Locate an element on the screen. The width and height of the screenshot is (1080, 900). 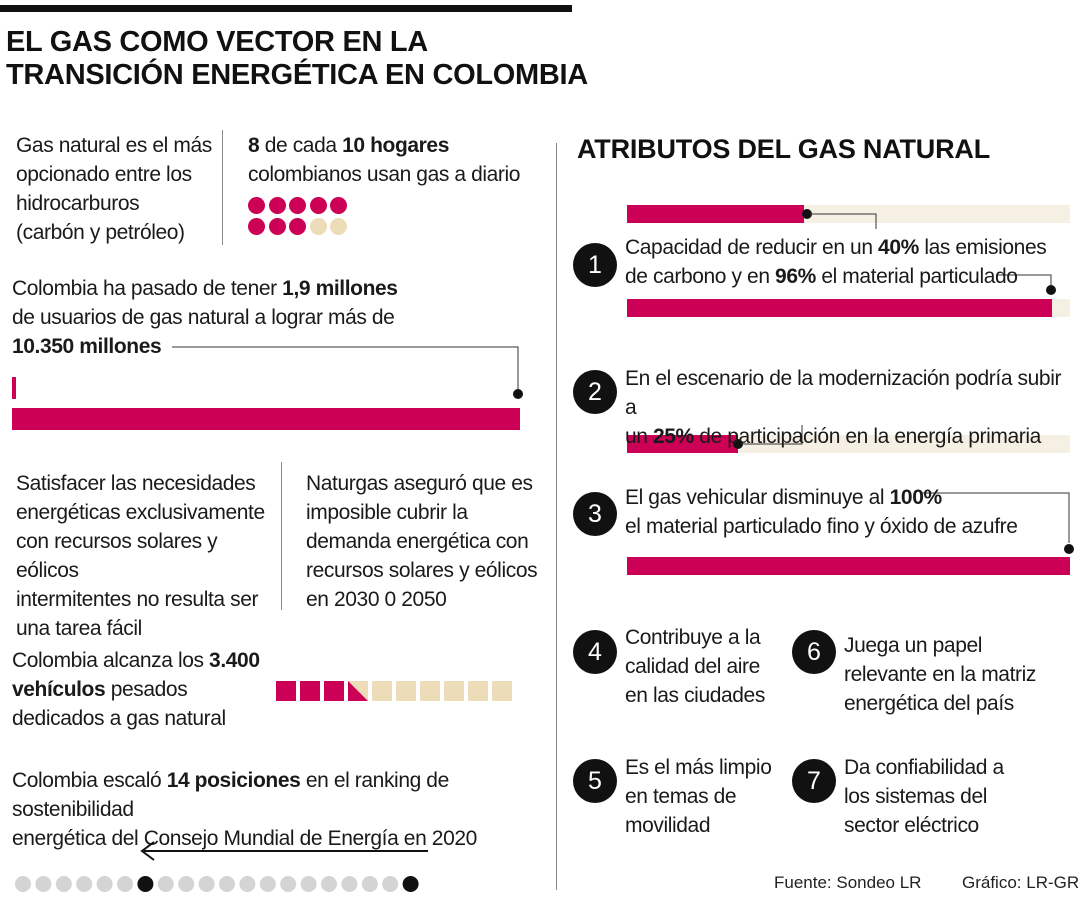
attr6-number: 6 is located at coordinates (814, 652).